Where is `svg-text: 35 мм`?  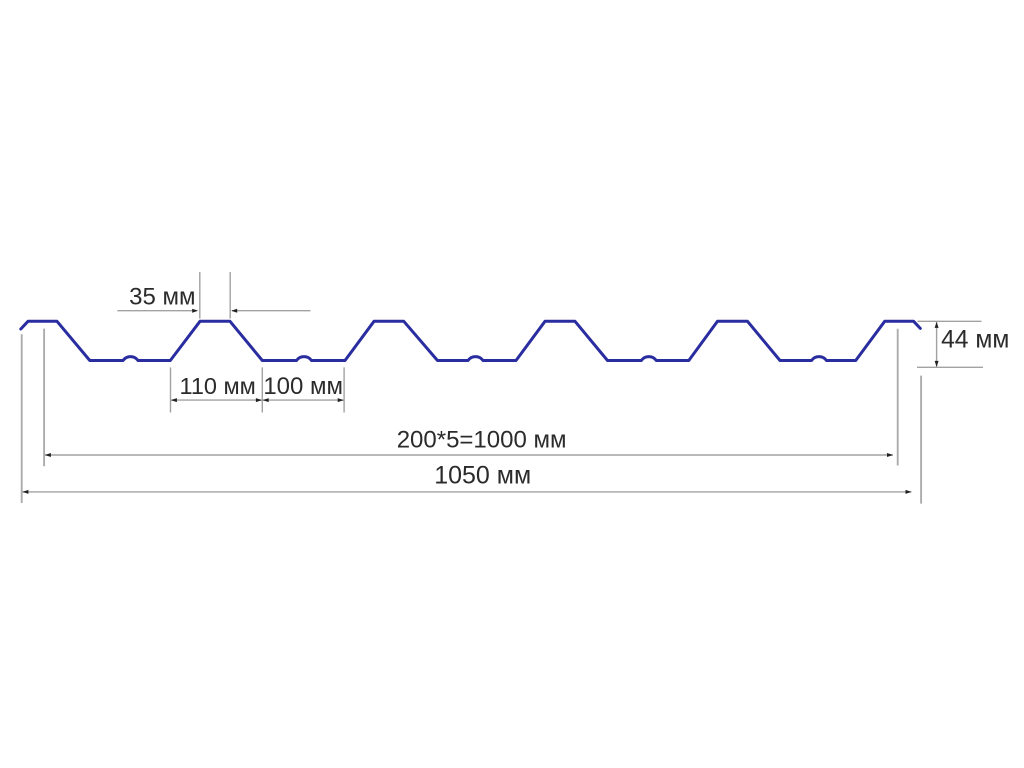 svg-text: 35 мм is located at coordinates (162, 297).